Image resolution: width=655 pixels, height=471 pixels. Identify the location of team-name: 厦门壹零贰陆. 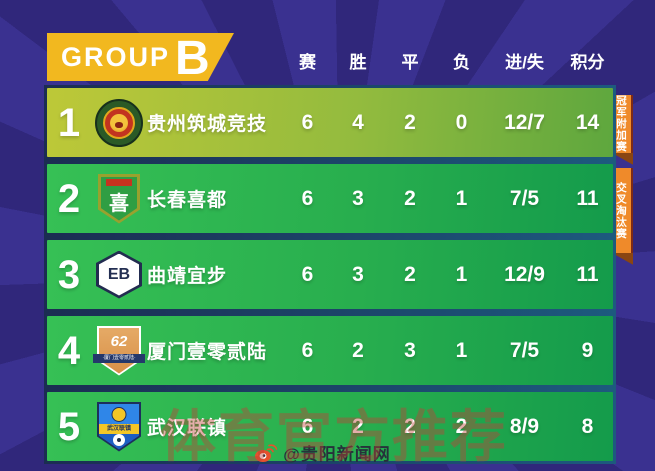
(207, 352).